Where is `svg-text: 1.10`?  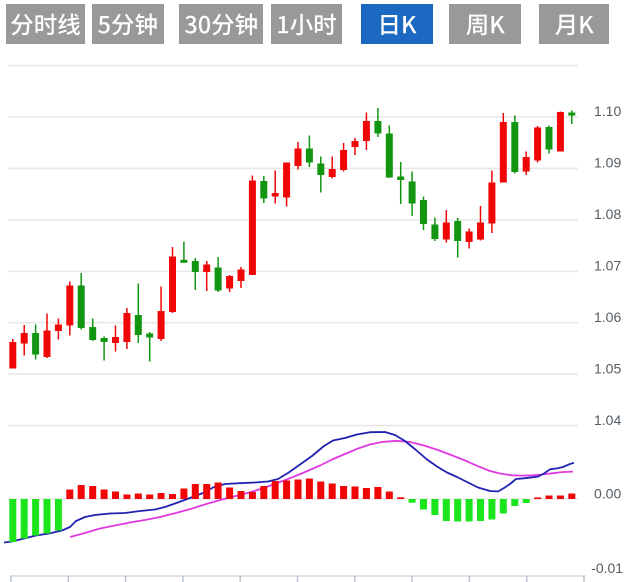 svg-text: 1.10 is located at coordinates (607, 111).